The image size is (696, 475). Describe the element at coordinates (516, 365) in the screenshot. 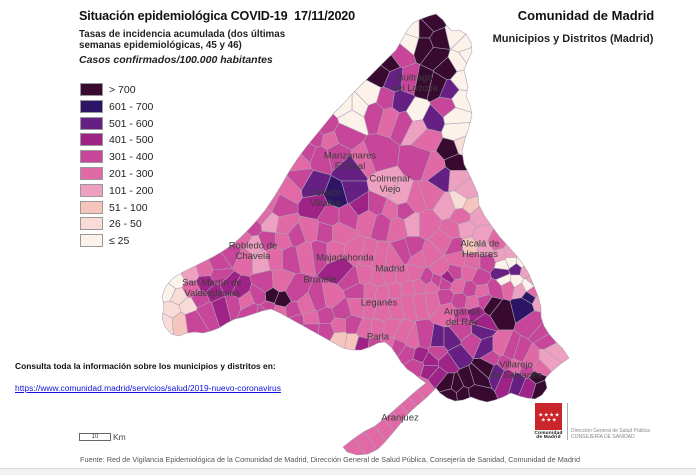

I see `svg-text: Villarejo` at that location.